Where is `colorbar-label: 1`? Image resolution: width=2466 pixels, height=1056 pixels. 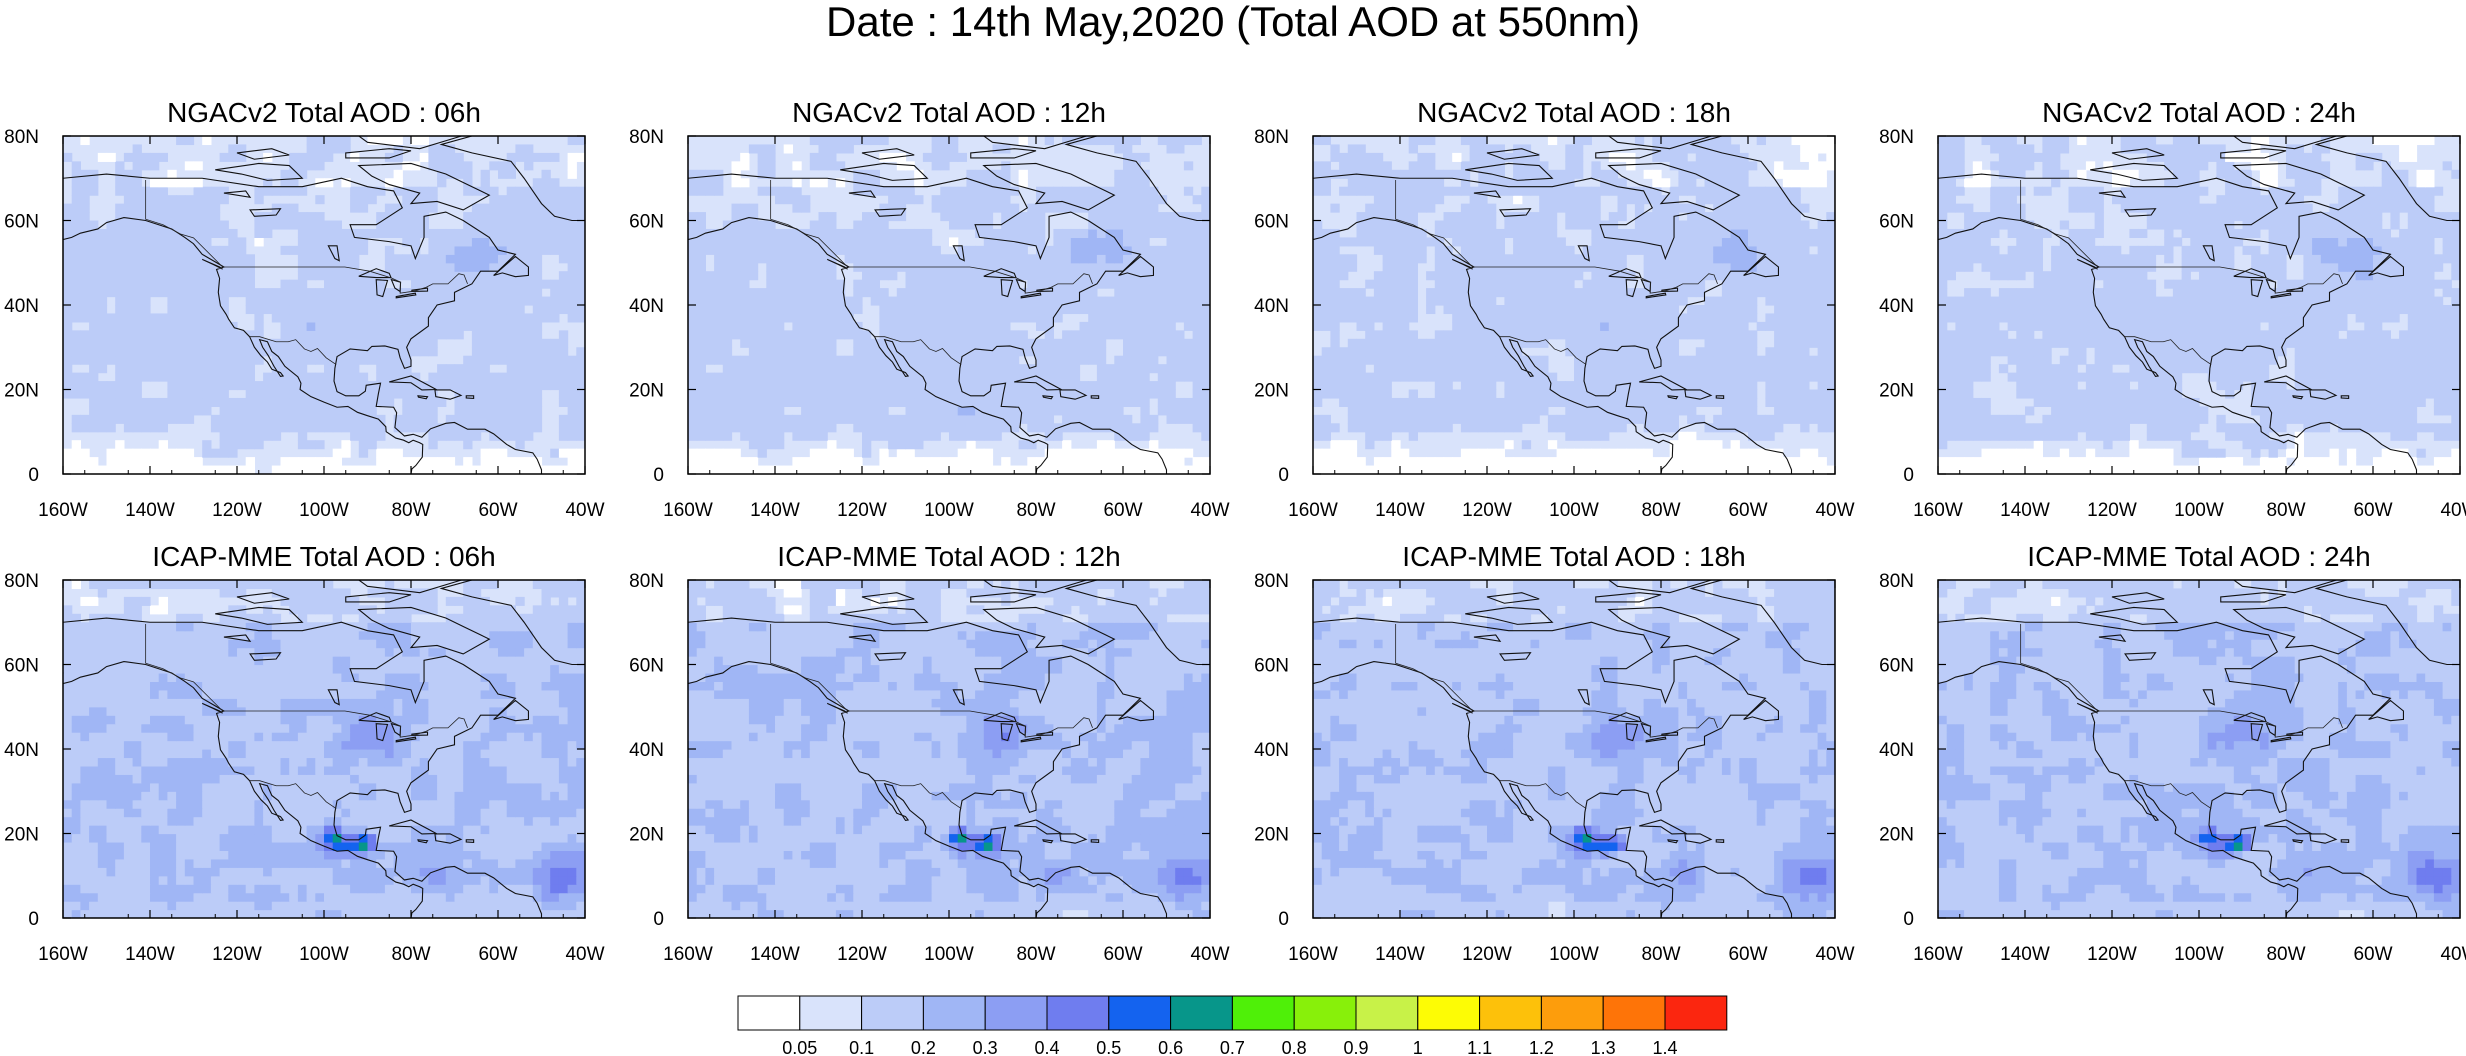 colorbar-label: 1 is located at coordinates (1418, 1047).